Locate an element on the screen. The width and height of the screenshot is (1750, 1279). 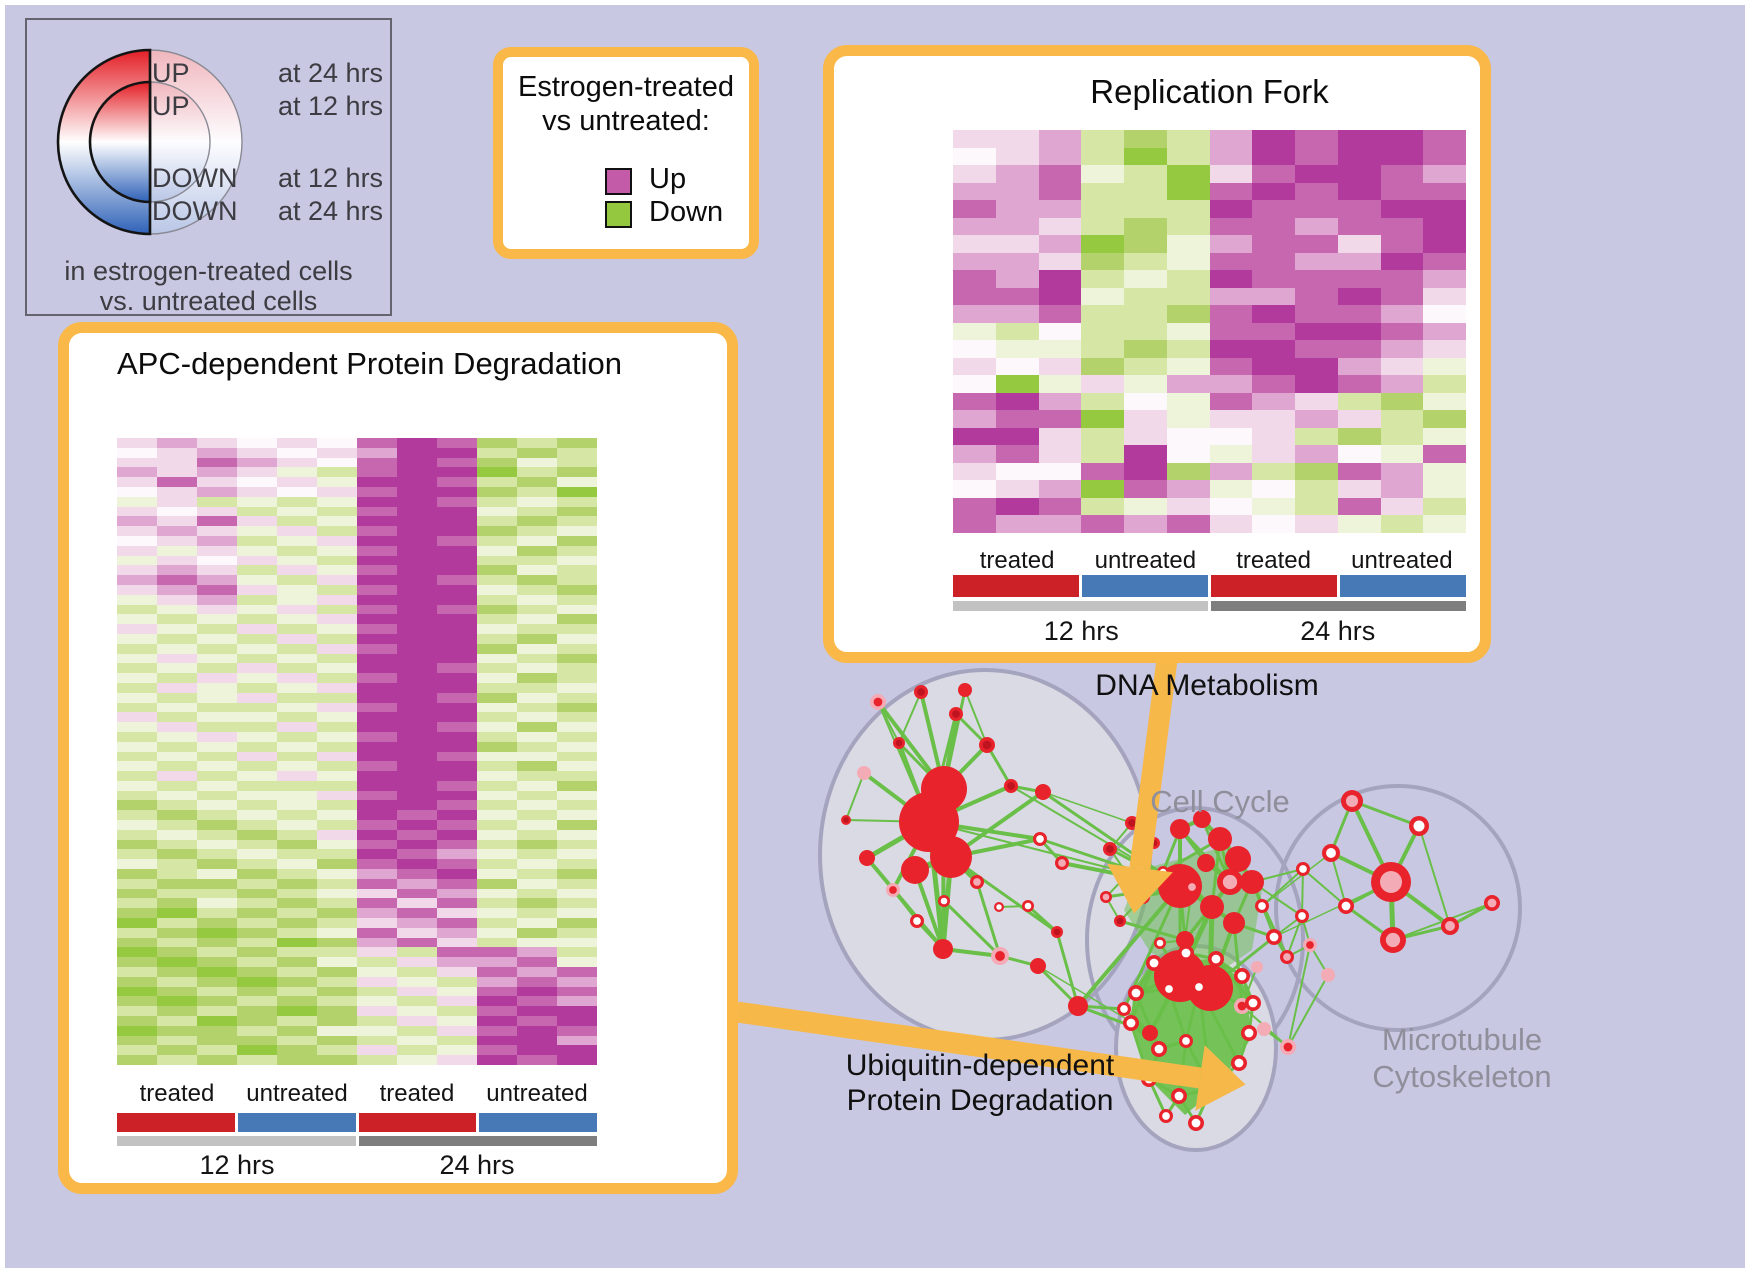
apc-time-labels: 12 hrs 24 hrs is located at coordinates (357, 1165).